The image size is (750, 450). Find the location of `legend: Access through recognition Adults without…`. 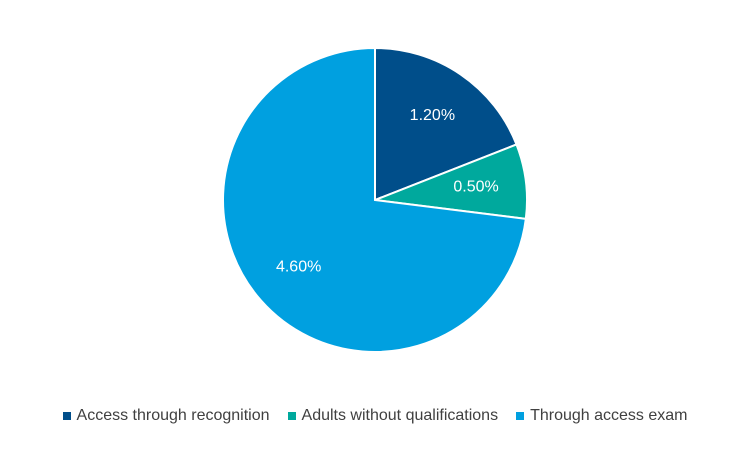

legend: Access through recognition Adults without… is located at coordinates (375, 416).